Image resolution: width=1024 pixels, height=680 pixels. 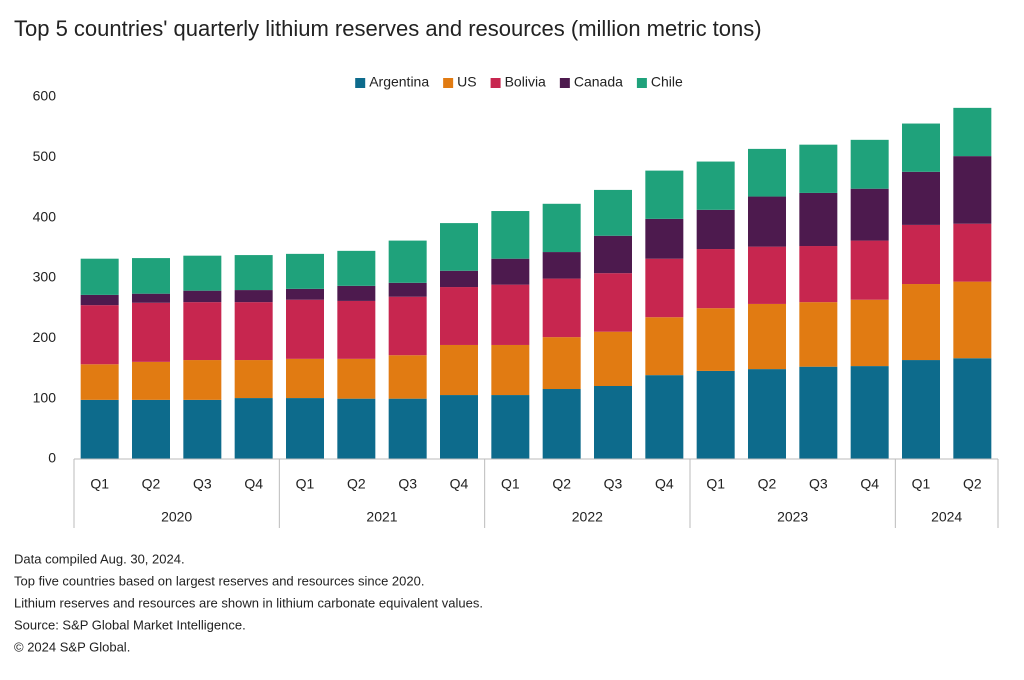 What do you see at coordinates (598, 82) in the screenshot?
I see `legend-label: Canada` at bounding box center [598, 82].